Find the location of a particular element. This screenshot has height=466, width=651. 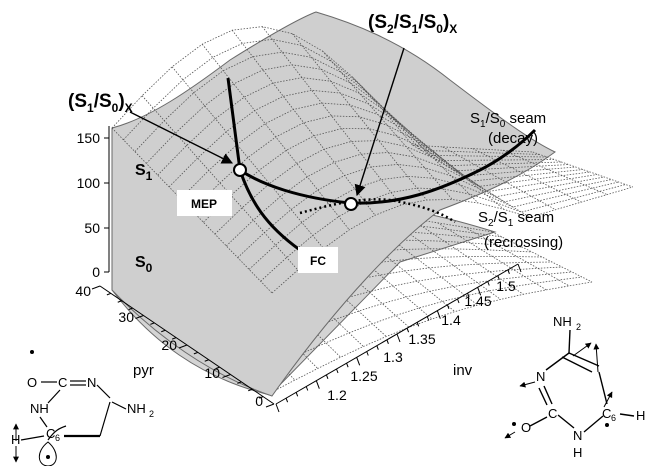

inv-tick-label: 1.3 is located at coordinates (393, 357).